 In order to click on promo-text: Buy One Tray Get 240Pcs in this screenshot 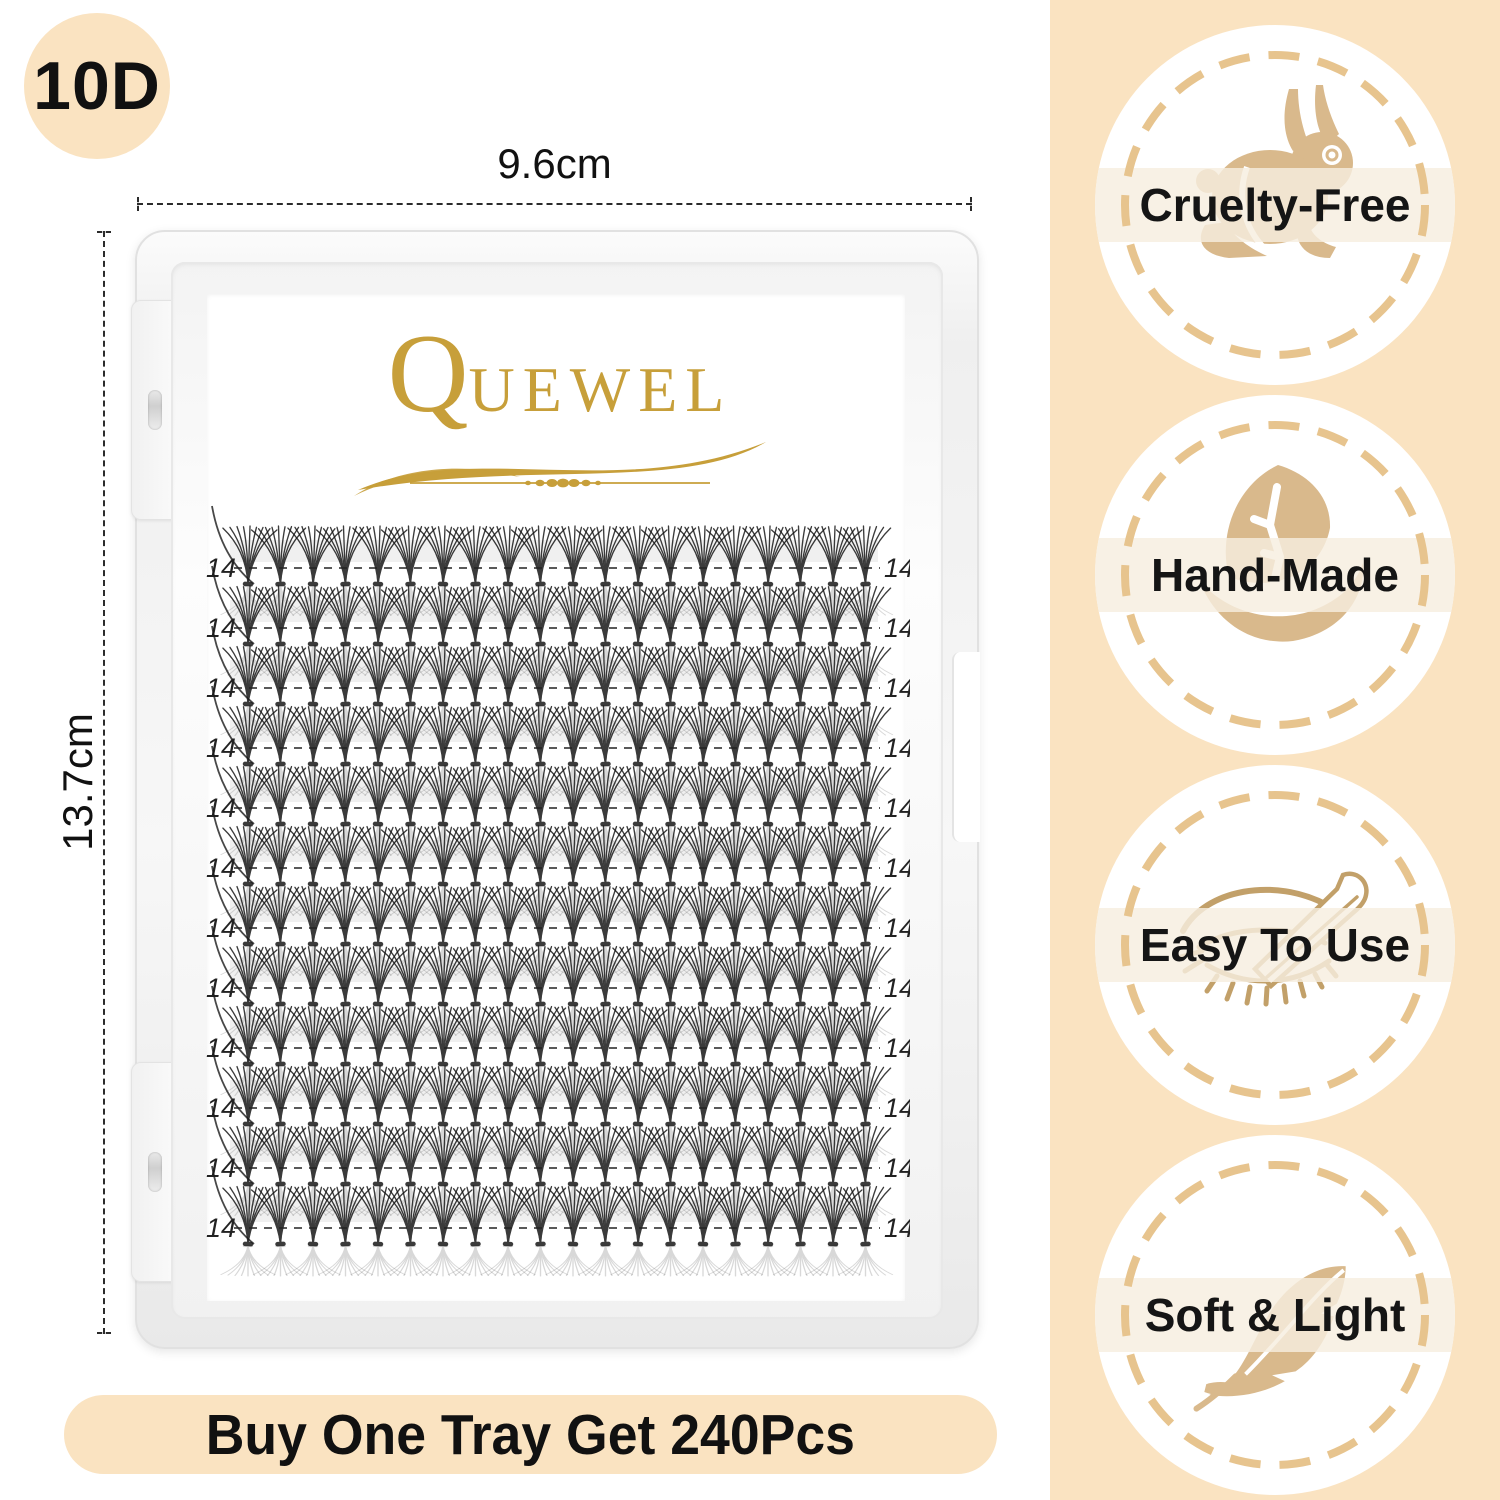, I will do `click(530, 1434)`.